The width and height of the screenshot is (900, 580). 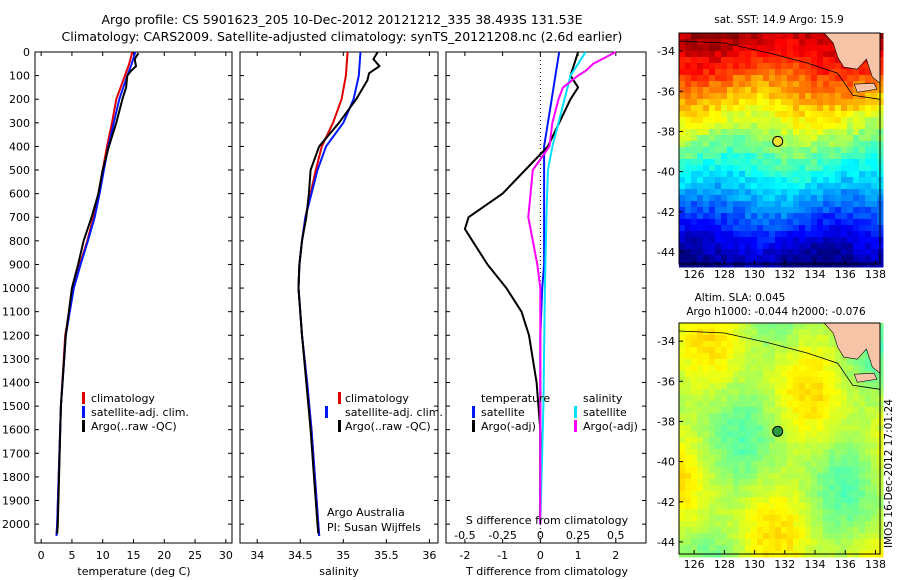 What do you see at coordinates (19, 194) in the screenshot?
I see `y-tick-label: 600` at bounding box center [19, 194].